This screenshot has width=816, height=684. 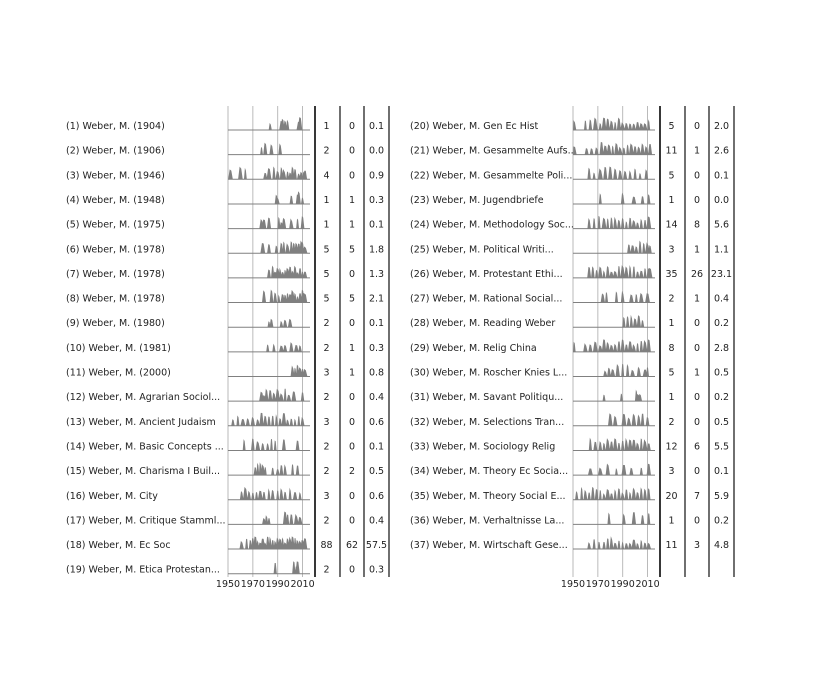 What do you see at coordinates (115, 249) in the screenshot?
I see `row-label: (6) Weber, M. (1978)` at bounding box center [115, 249].